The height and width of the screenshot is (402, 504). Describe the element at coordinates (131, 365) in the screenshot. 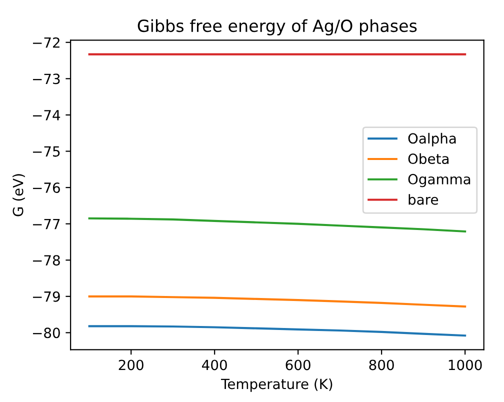

I see `x-tick-label: 200` at that location.